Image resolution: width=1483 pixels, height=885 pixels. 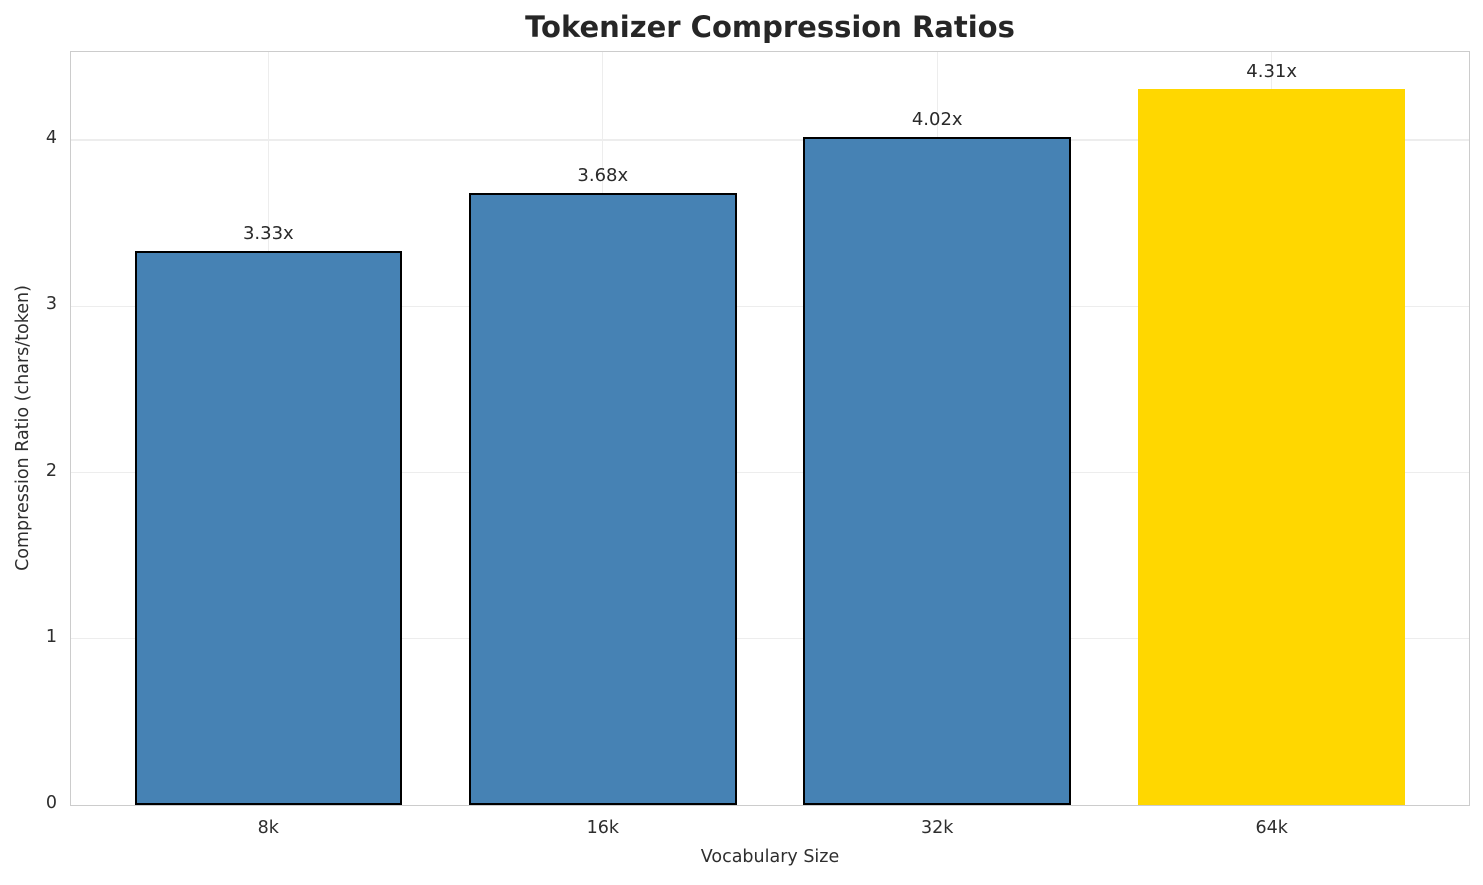 What do you see at coordinates (937, 119) in the screenshot?
I see `bar-value-label-32k: 4.02x` at bounding box center [937, 119].